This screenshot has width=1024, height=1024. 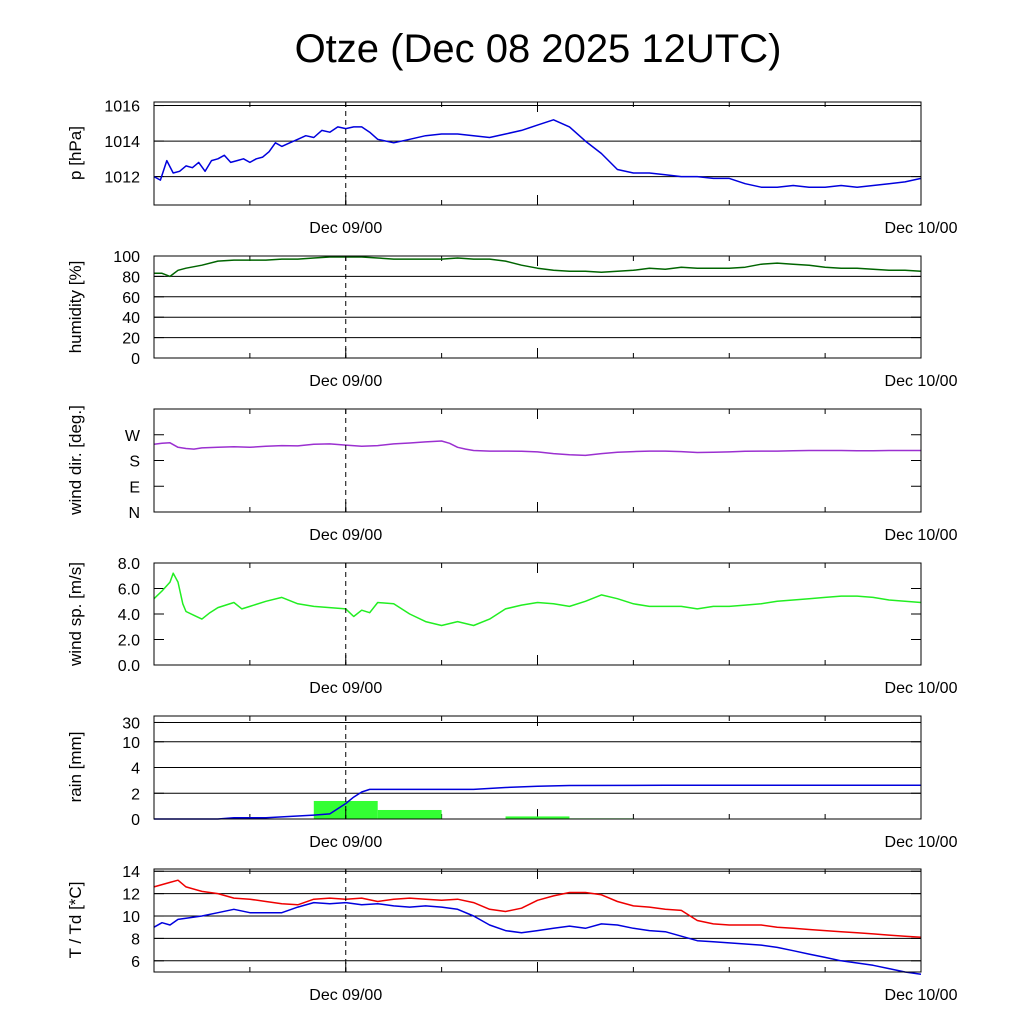 I want to click on panel-temperature: 6 8 10 12 14 Dec 09/00 Dec 10/00 T / Td [*C], so click(x=512, y=934).